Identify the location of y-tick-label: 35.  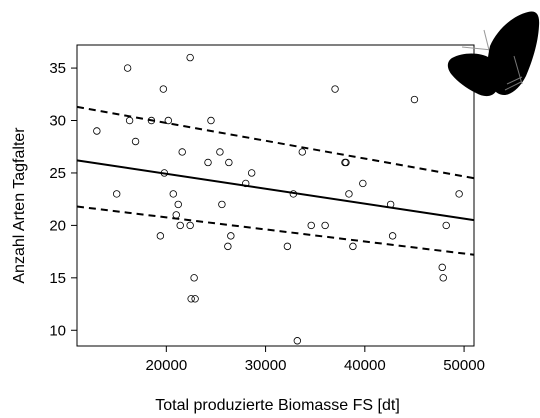
(57, 68).